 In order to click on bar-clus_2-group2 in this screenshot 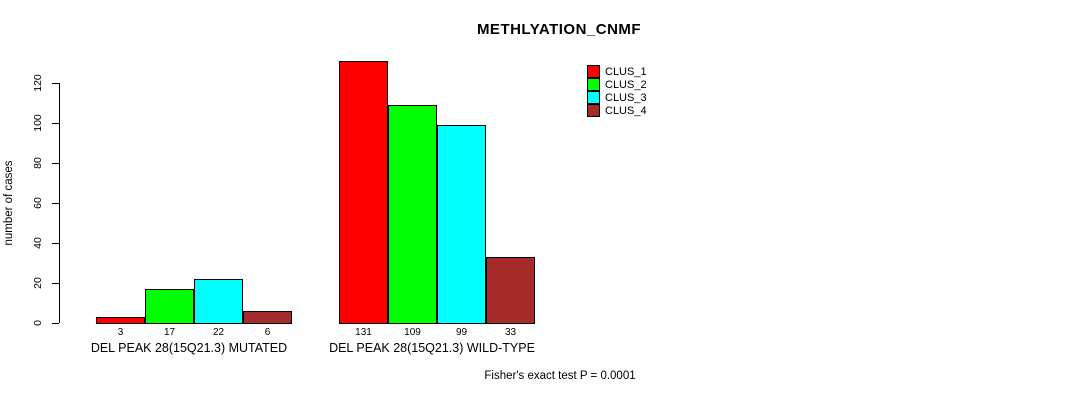, I will do `click(412, 214)`.